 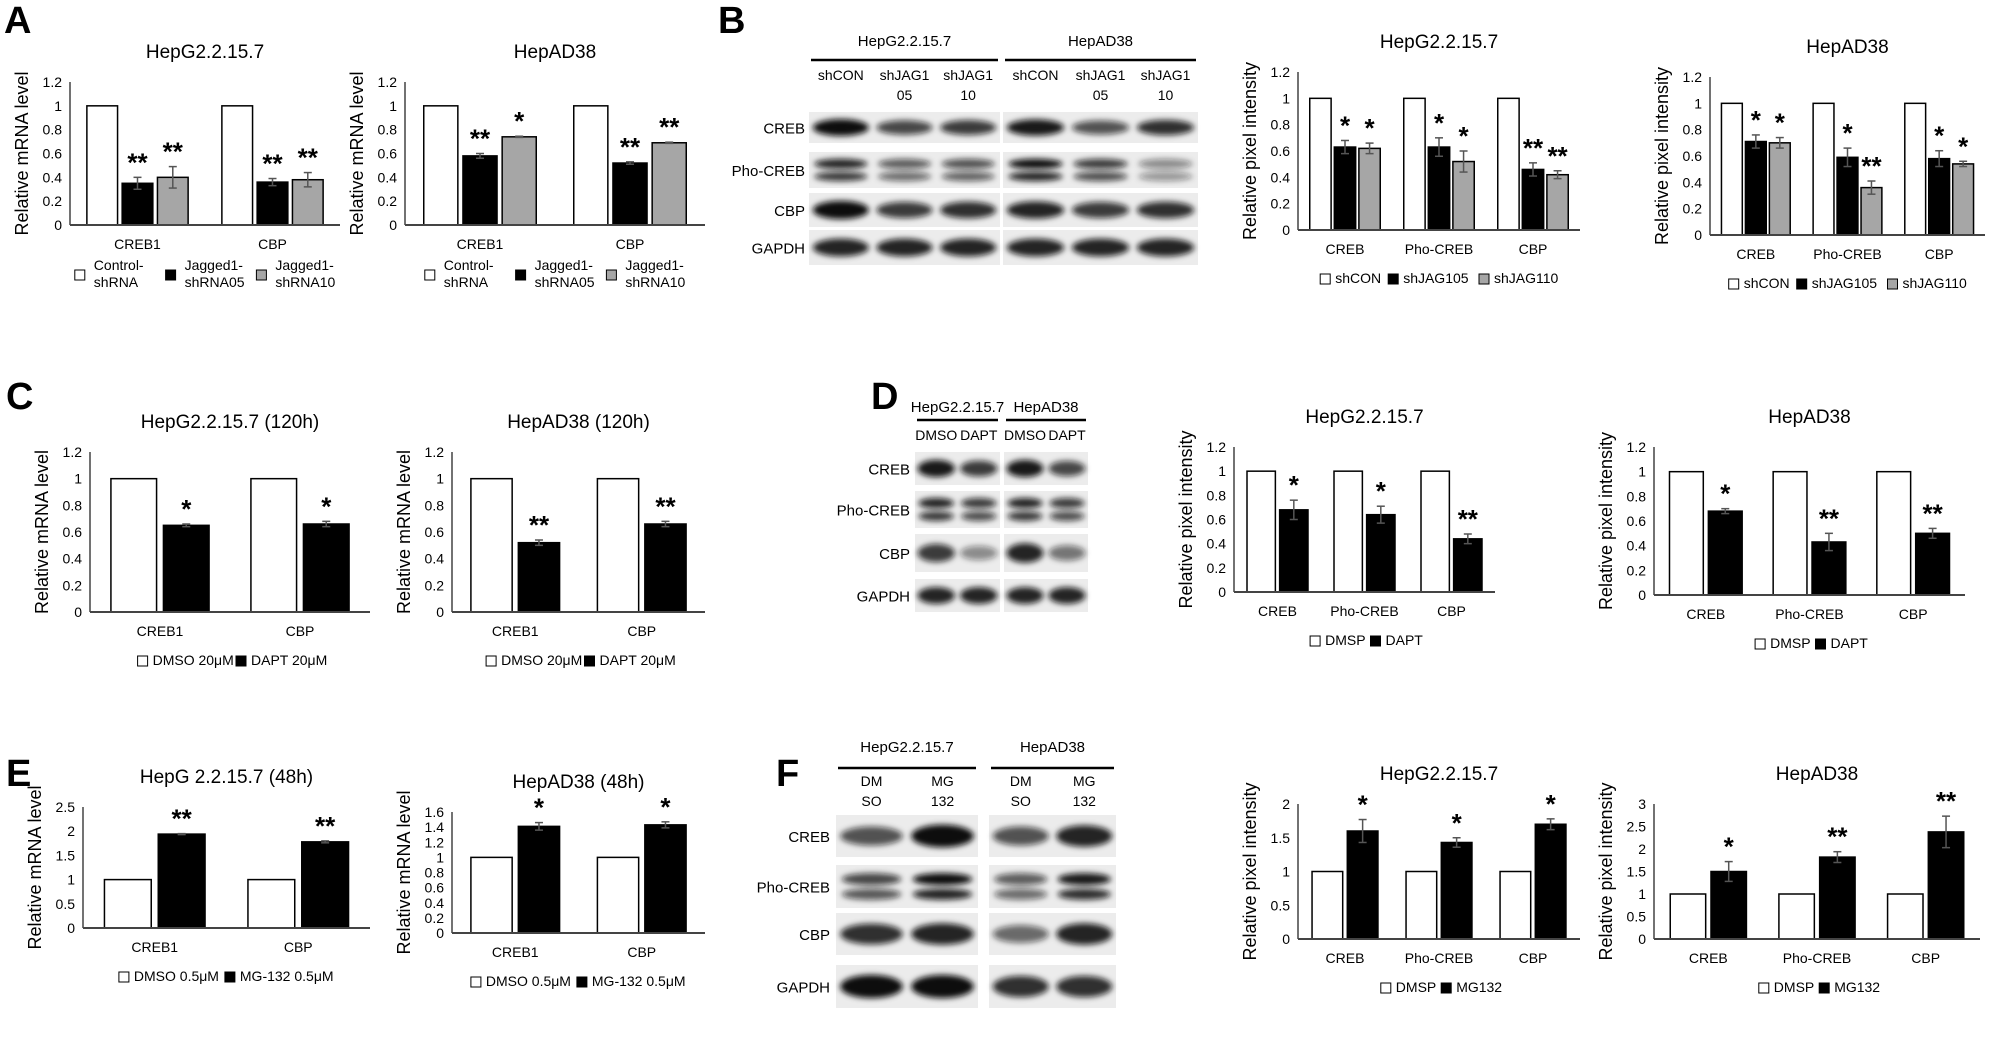 I want to click on blot-group-label: HepG2.2.15.7, so click(x=906, y=747).